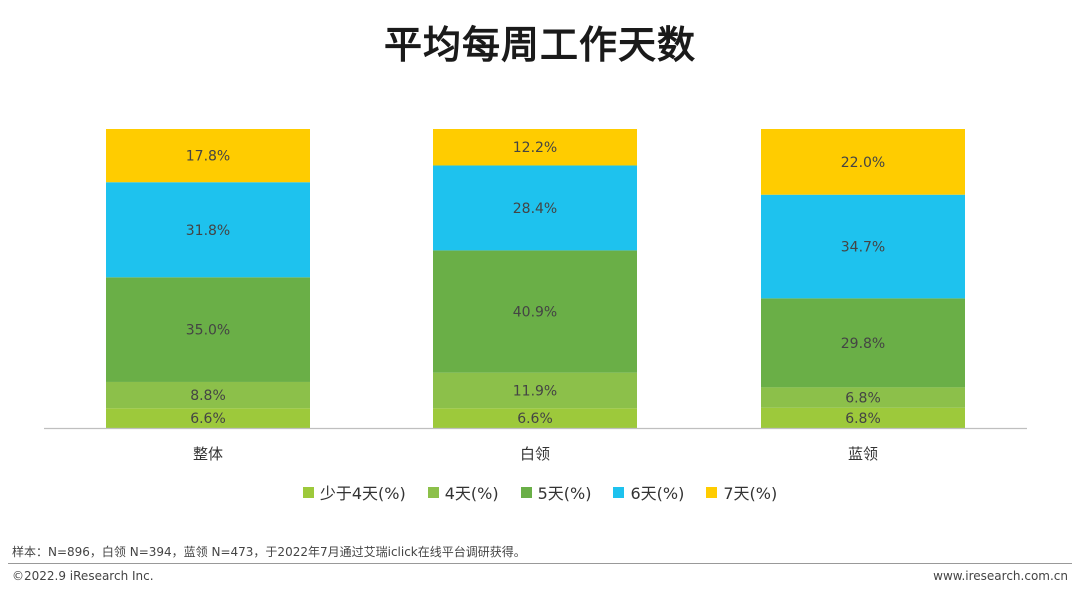 This screenshot has width=1080, height=600. I want to click on data-label: 8.8%, so click(208, 396).